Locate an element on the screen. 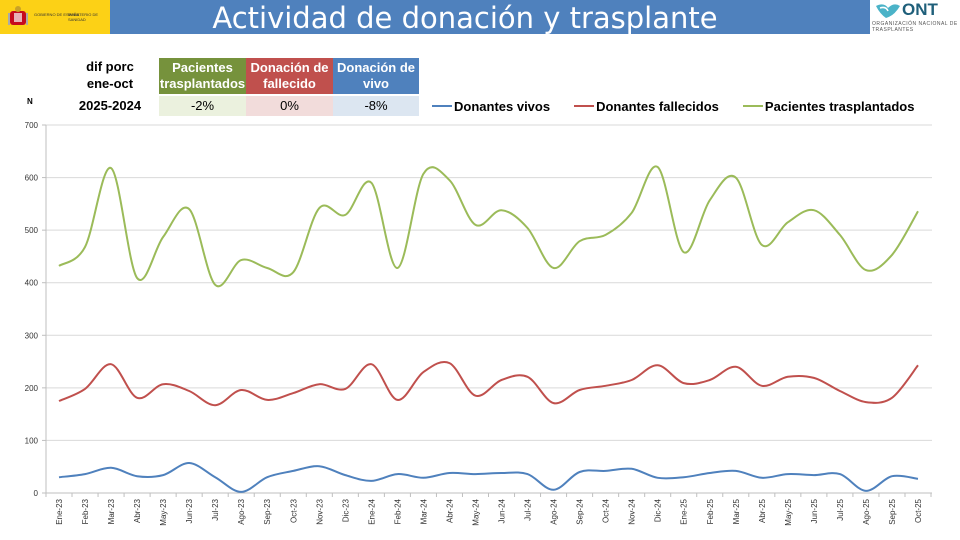  x-tick-label: Oct-25 is located at coordinates (918, 510).